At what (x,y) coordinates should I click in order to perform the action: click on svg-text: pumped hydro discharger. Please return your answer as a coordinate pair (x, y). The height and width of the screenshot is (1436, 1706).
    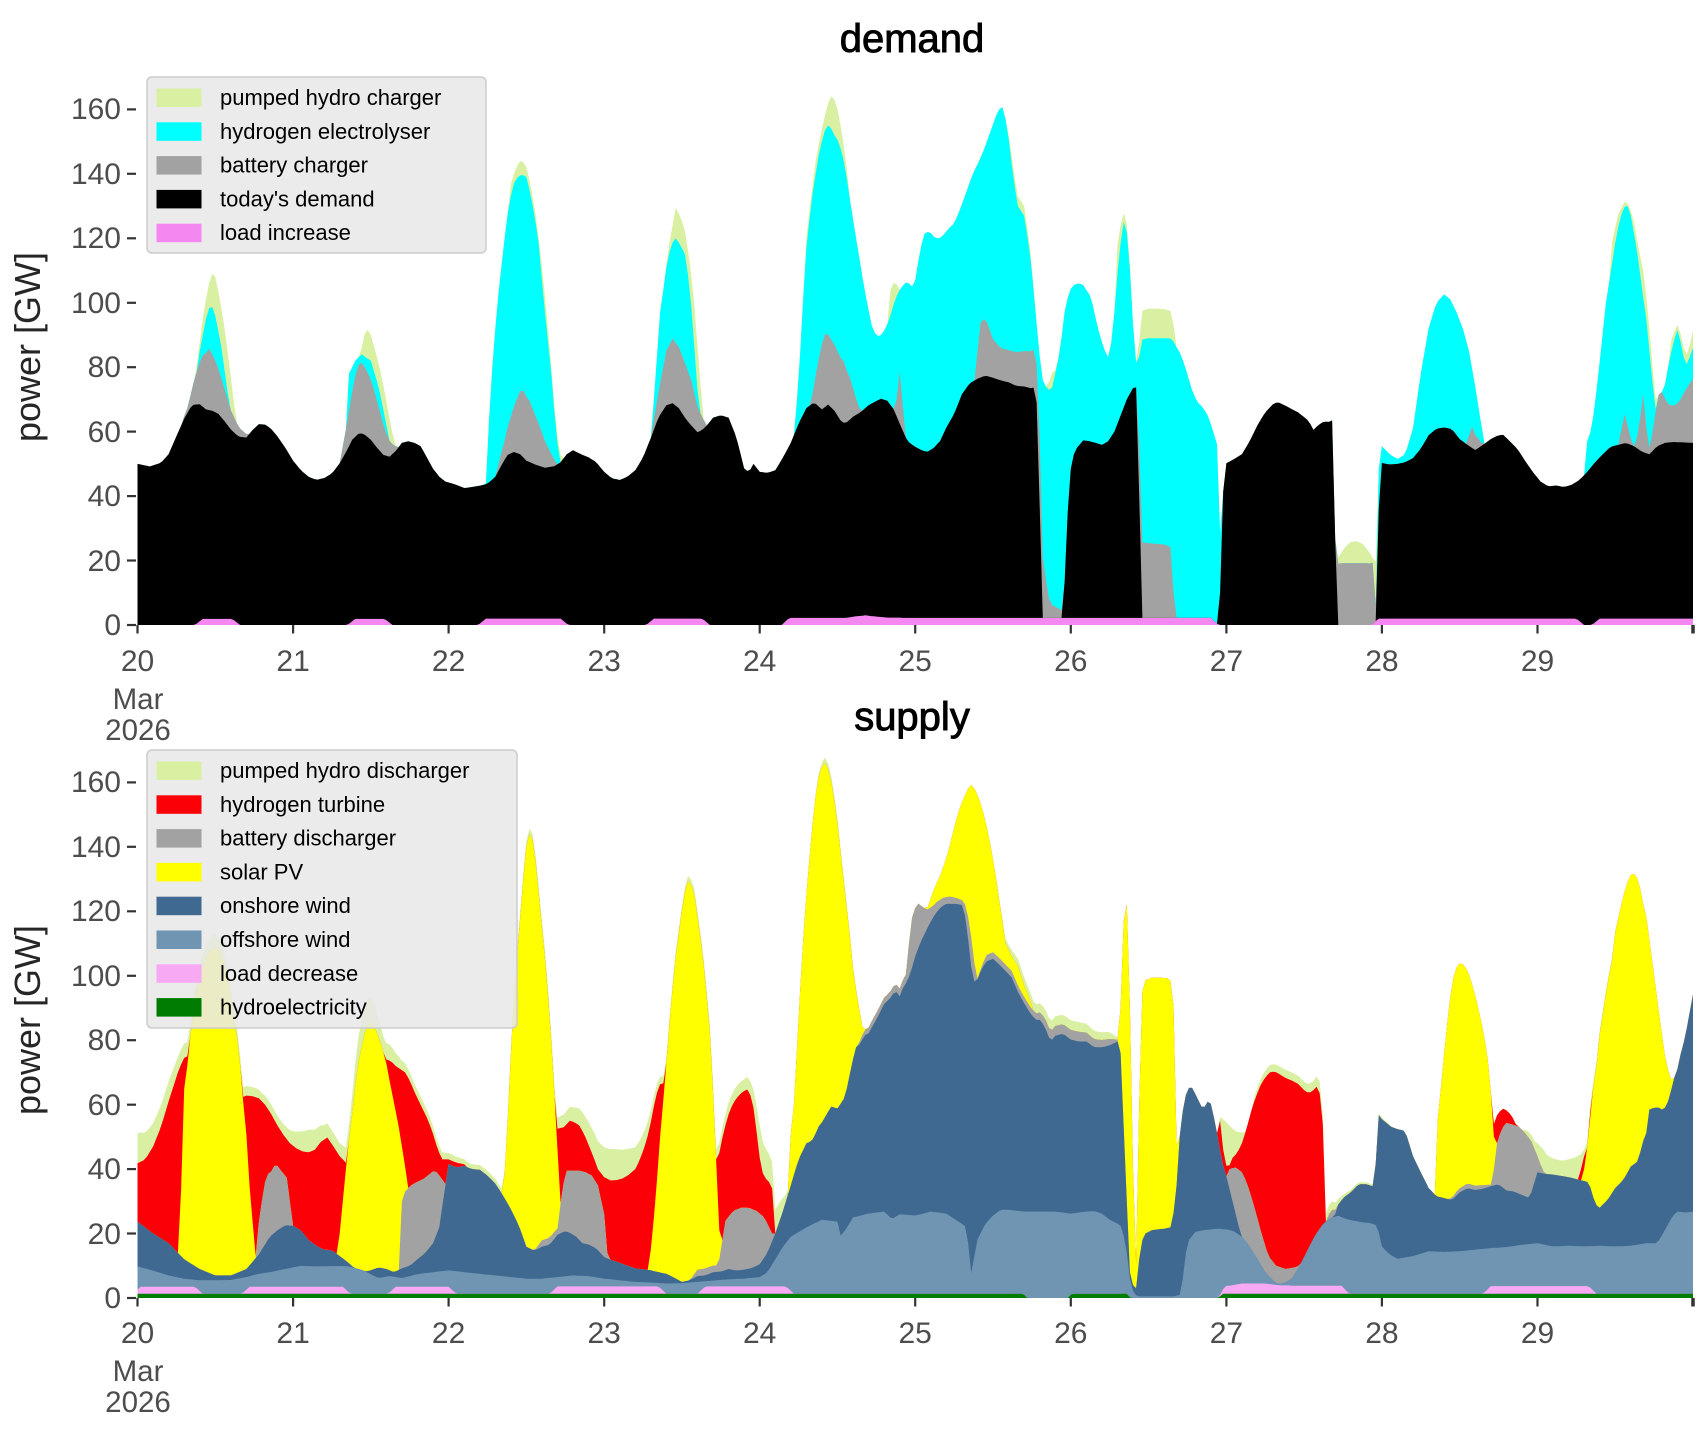
    Looking at the image, I should click on (344, 770).